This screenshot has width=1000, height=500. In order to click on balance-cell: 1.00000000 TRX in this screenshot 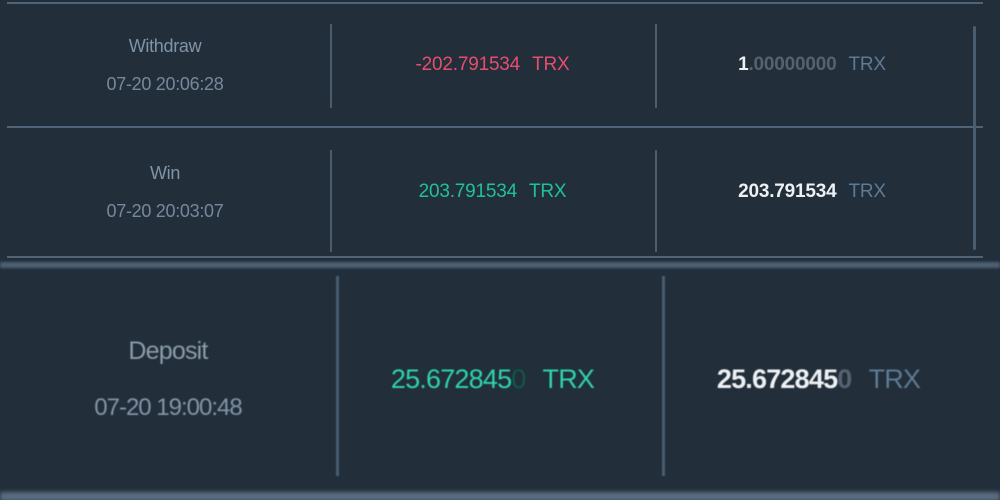, I will do `click(819, 65)`.